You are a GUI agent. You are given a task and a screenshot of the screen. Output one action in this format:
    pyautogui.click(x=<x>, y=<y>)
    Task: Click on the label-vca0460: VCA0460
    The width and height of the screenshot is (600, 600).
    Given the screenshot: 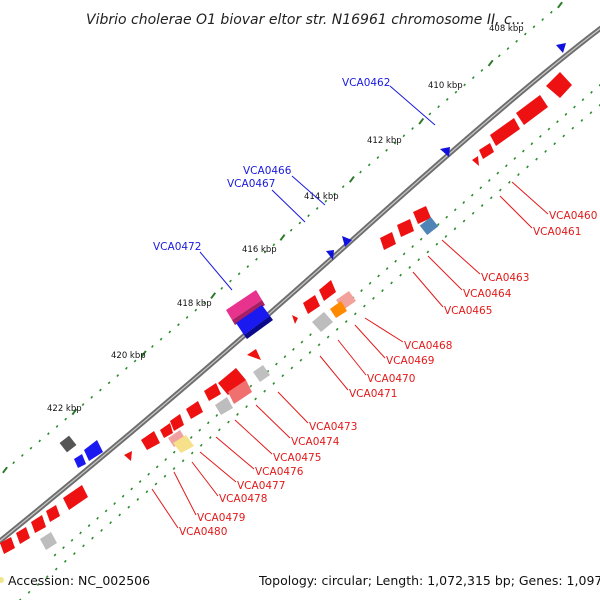 What is the action you would take?
    pyautogui.click(x=573, y=216)
    